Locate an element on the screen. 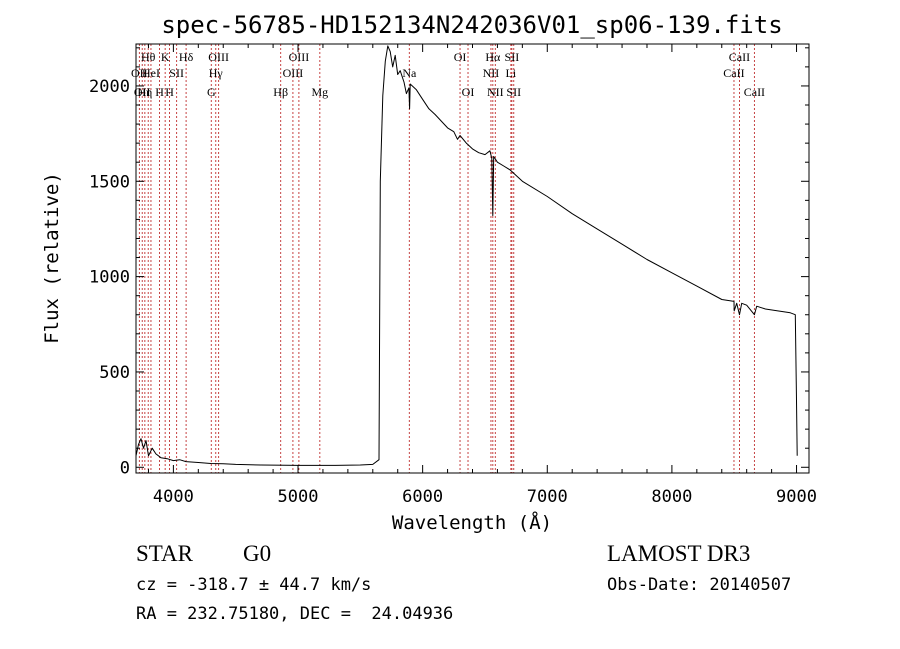 The image size is (900, 649). spectral-line-label: Hθ is located at coordinates (148, 57).